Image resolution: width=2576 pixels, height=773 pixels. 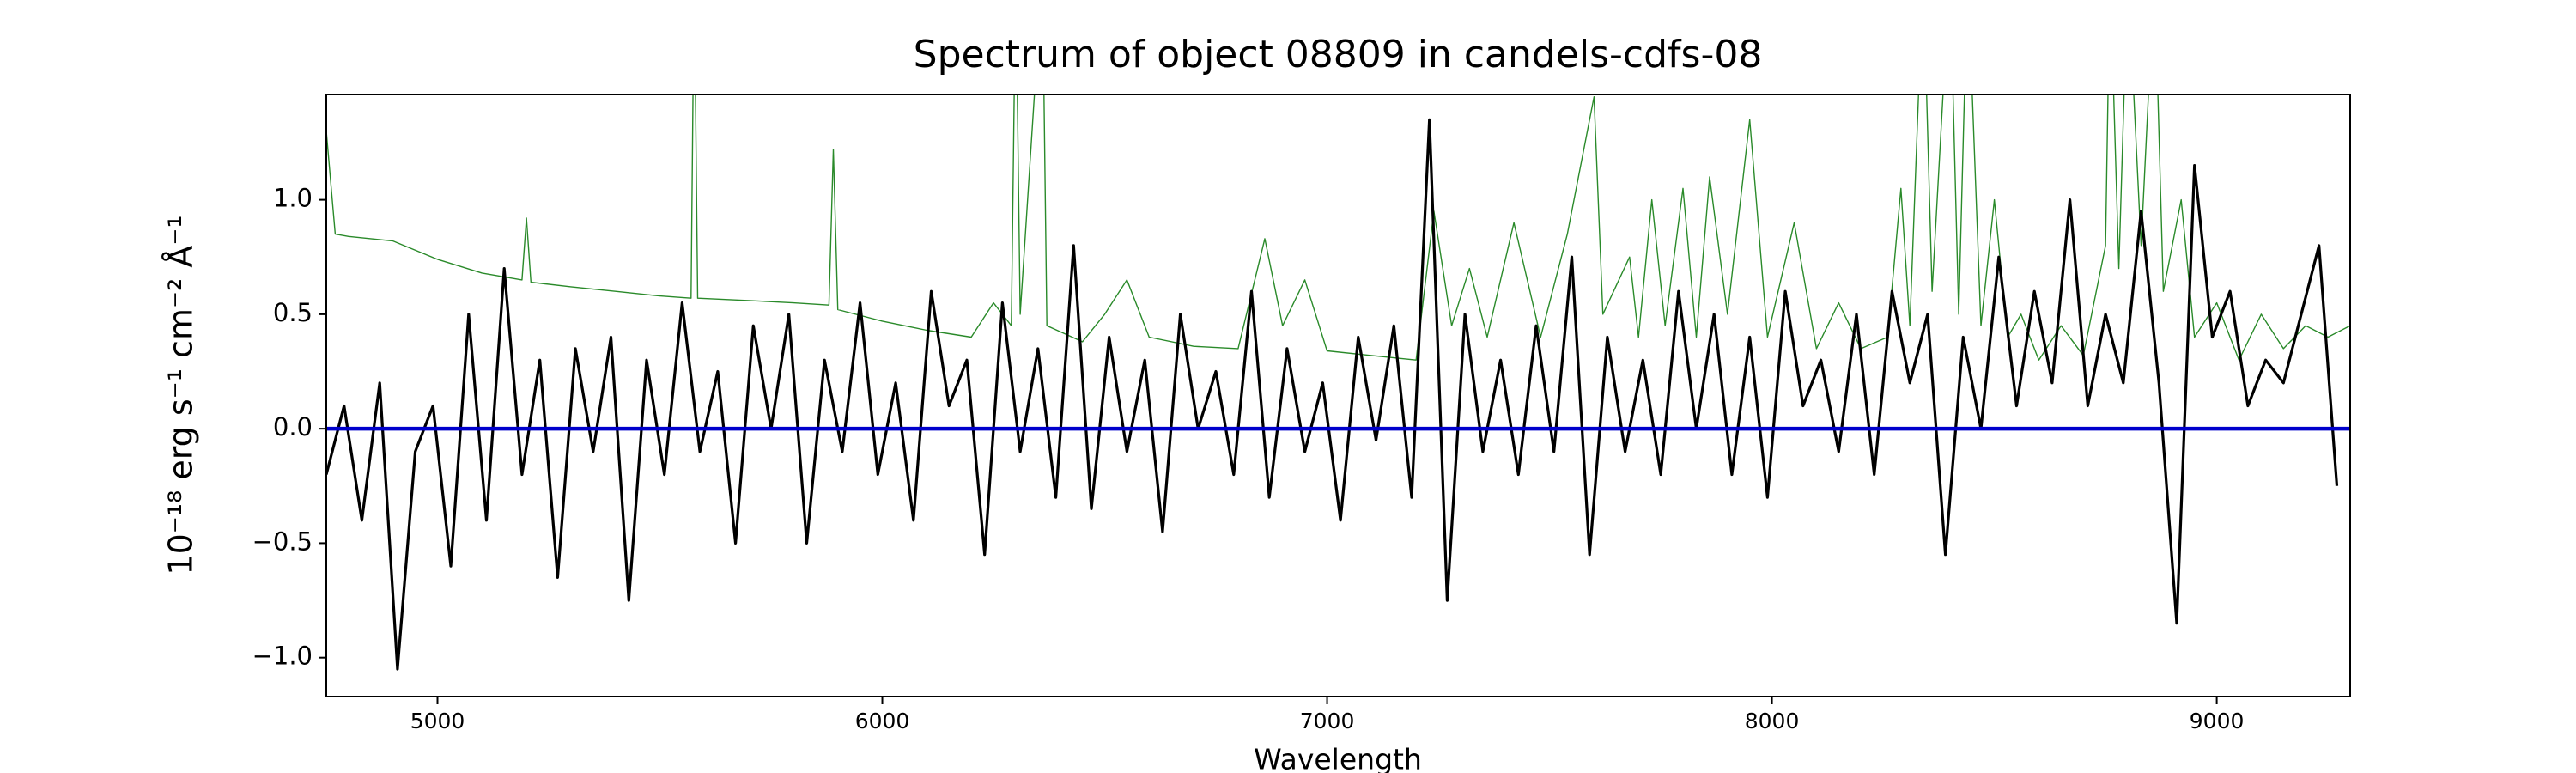 I want to click on y-tick-label: 1.0, so click(x=293, y=198).